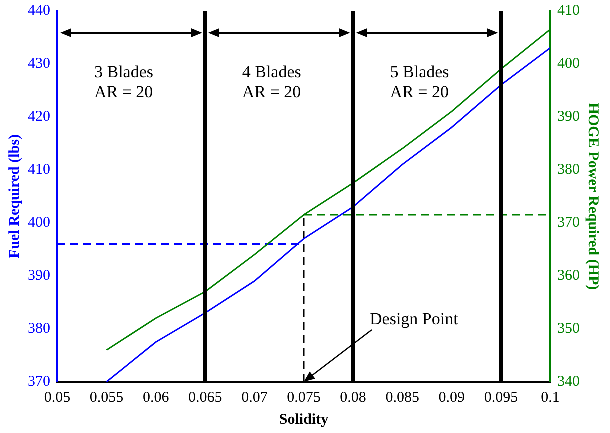 This screenshot has width=610, height=433. Describe the element at coordinates (569, 64) in the screenshot. I see `y2-tick-label: 400` at that location.